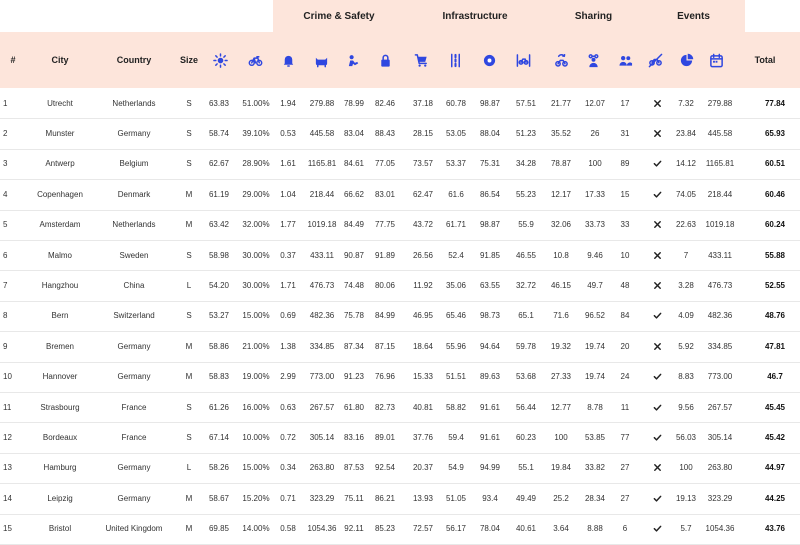  I want to click on cell-events-score: 100, so click(686, 468).